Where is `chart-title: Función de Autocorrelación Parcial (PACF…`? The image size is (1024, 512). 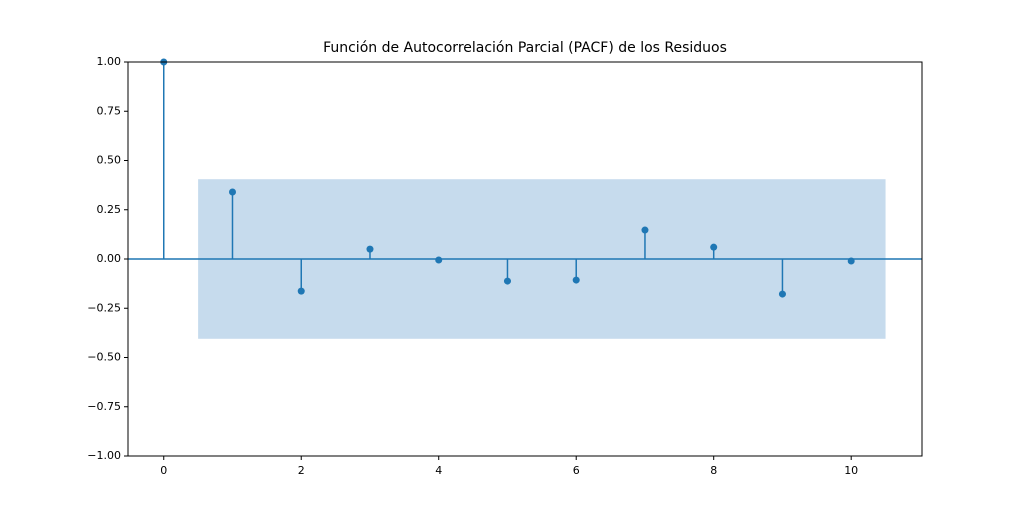 chart-title: Función de Autocorrelación Parcial (PACF… is located at coordinates (525, 48).